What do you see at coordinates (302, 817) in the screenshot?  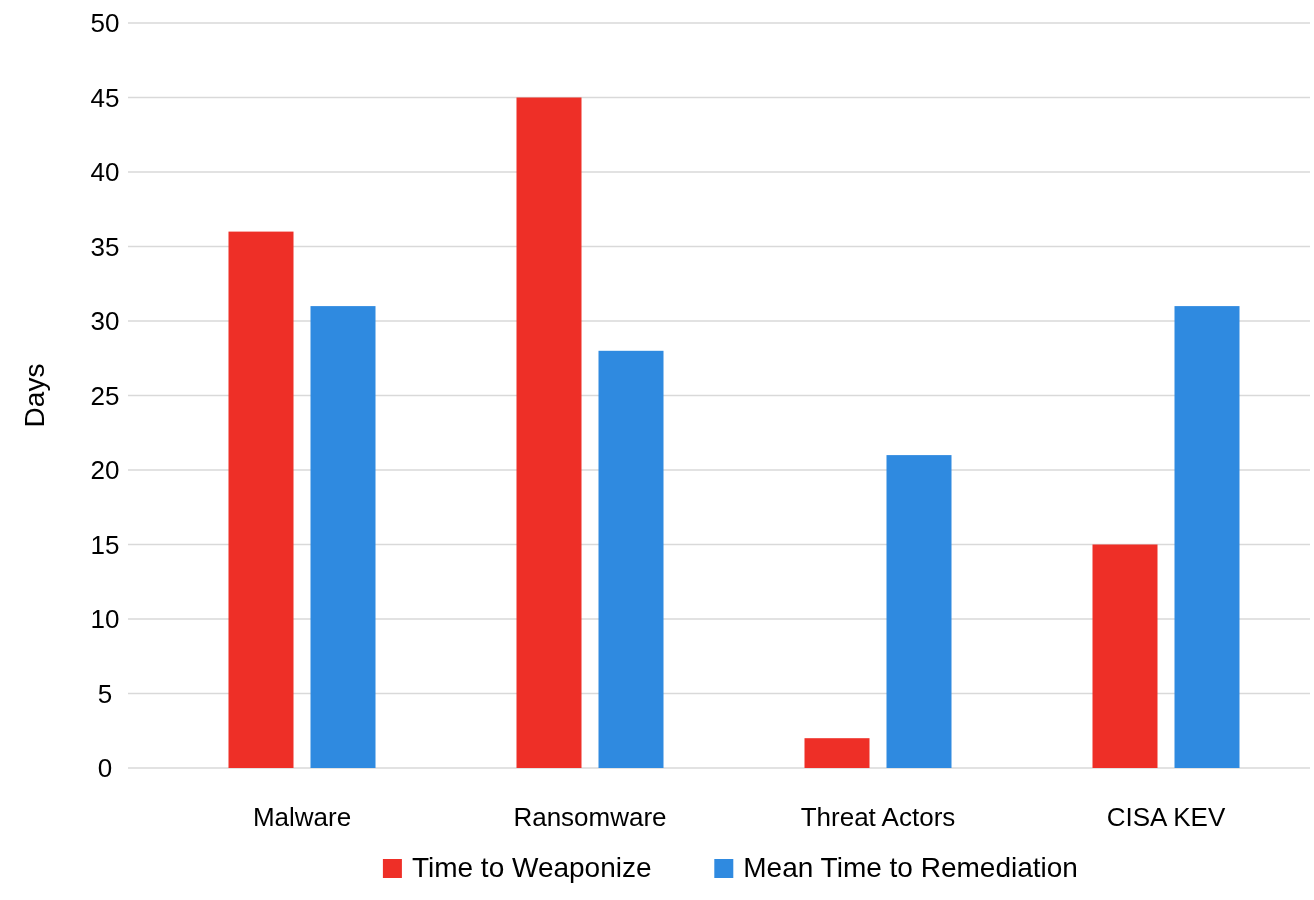 I see `x-tick-label: Malware` at bounding box center [302, 817].